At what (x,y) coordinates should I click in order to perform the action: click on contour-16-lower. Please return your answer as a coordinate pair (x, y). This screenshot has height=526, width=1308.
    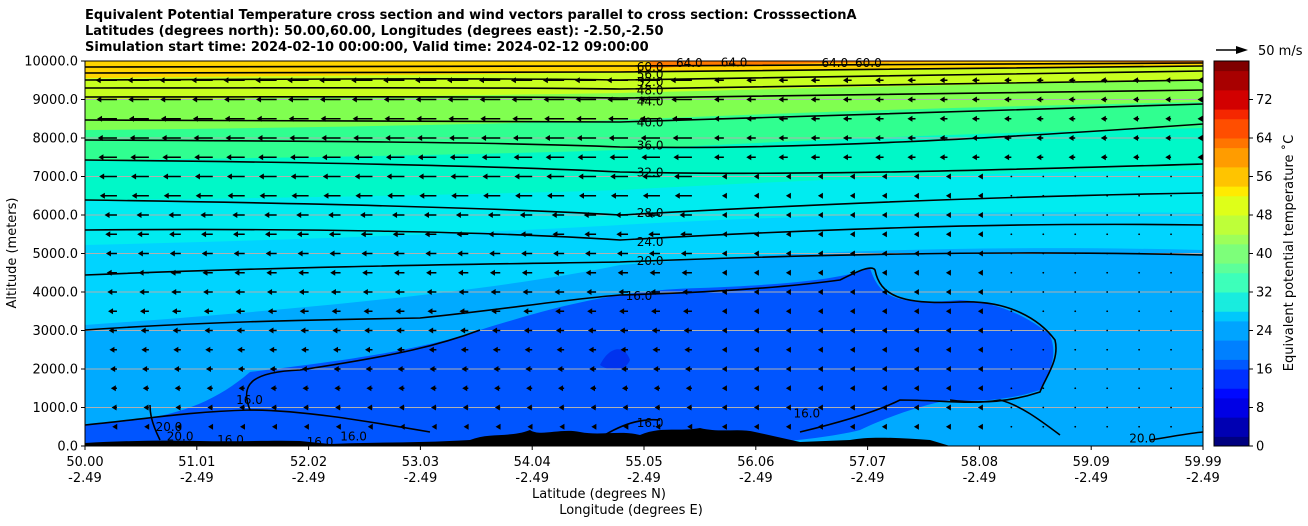
    Looking at the image, I should click on (363, 370).